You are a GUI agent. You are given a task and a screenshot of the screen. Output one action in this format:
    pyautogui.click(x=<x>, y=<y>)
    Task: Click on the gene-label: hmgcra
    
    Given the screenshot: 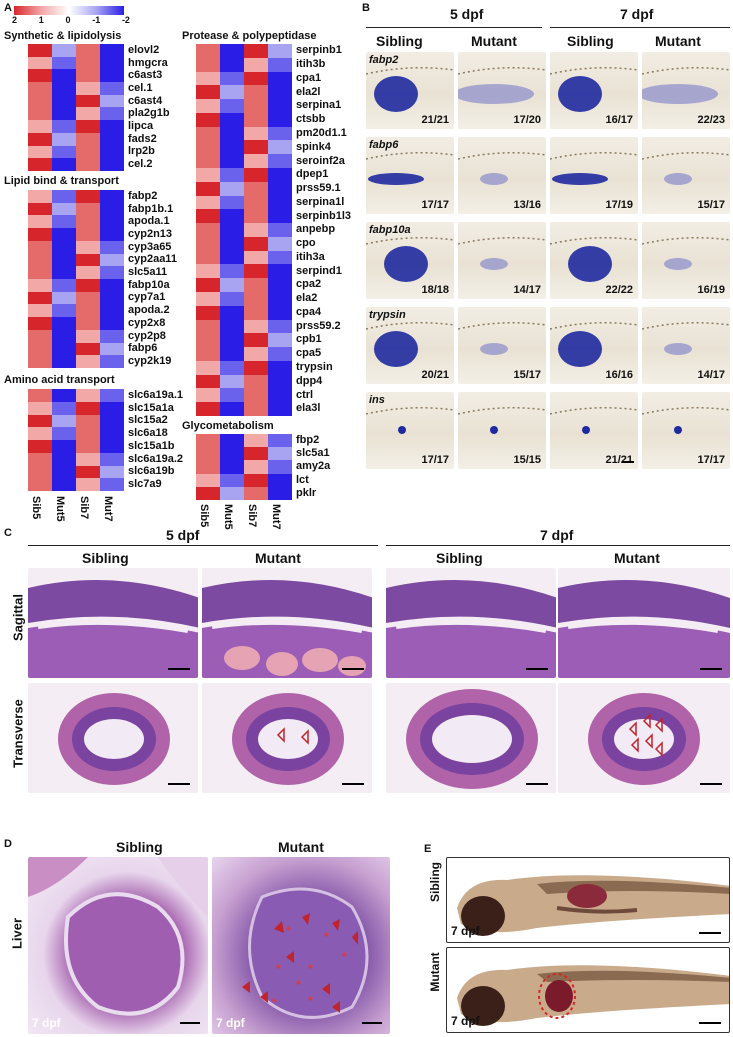 What is the action you would take?
    pyautogui.click(x=148, y=62)
    